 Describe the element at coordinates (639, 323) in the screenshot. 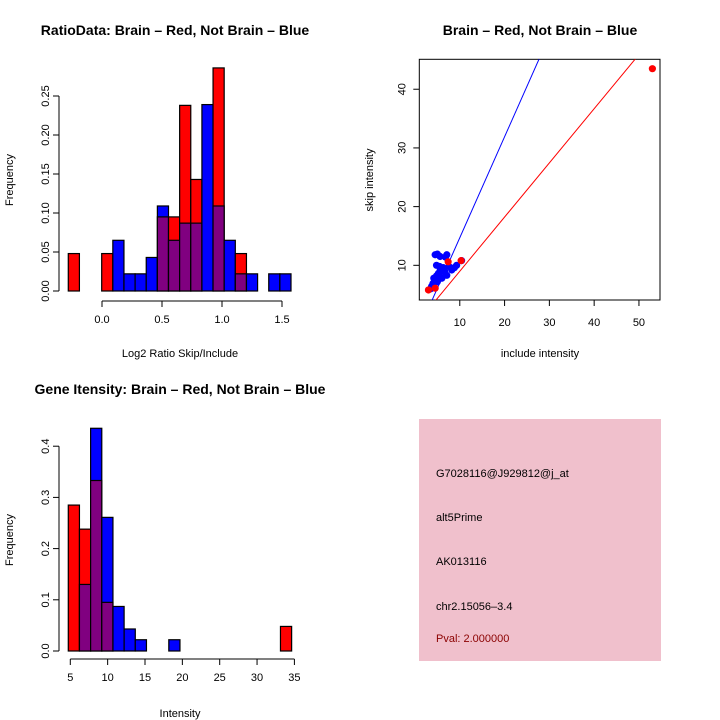

I see `x-tick-label: 50` at that location.